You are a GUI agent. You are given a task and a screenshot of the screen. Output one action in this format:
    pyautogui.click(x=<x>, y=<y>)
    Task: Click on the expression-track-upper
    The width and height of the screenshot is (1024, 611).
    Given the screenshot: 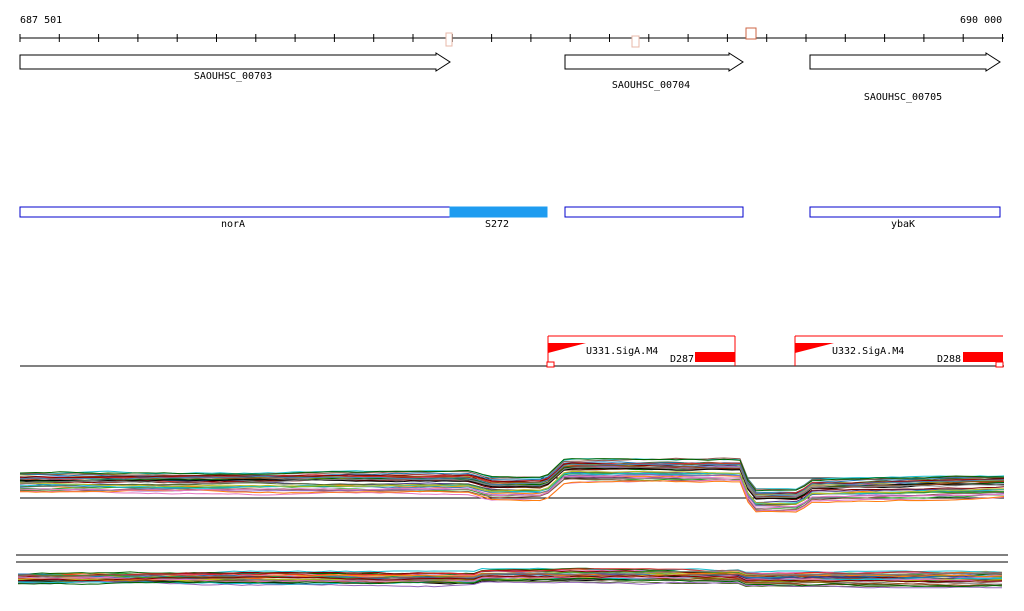 What is the action you would take?
    pyautogui.click(x=512, y=485)
    